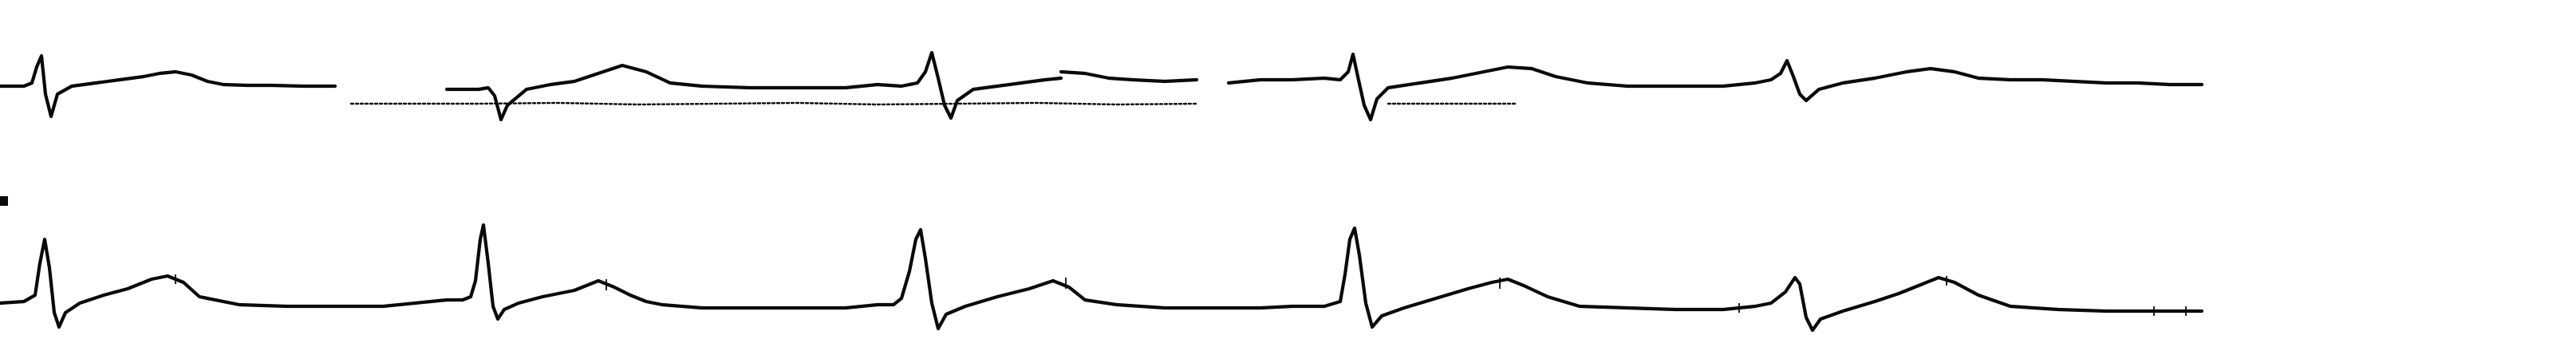 This screenshot has width=2576, height=343. What do you see at coordinates (774, 103) in the screenshot?
I see `upper-beat-2-baseline-dashed` at bounding box center [774, 103].